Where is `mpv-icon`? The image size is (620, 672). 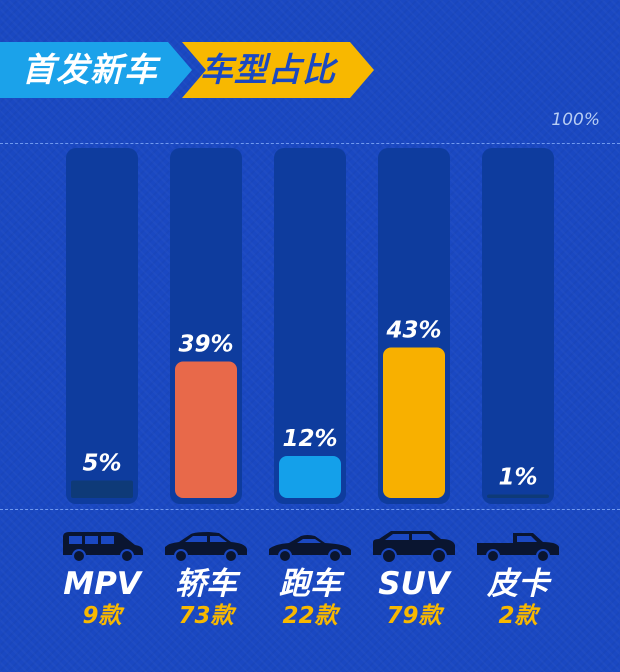 mpv-icon is located at coordinates (103, 547).